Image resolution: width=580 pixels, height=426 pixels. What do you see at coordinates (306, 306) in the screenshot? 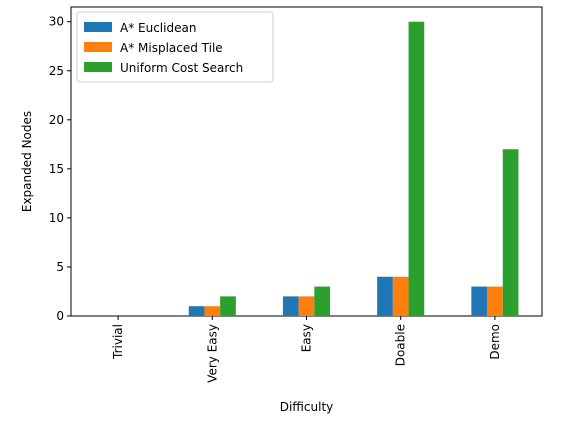
I see `bar-a-misplaced-tile-easy` at bounding box center [306, 306].